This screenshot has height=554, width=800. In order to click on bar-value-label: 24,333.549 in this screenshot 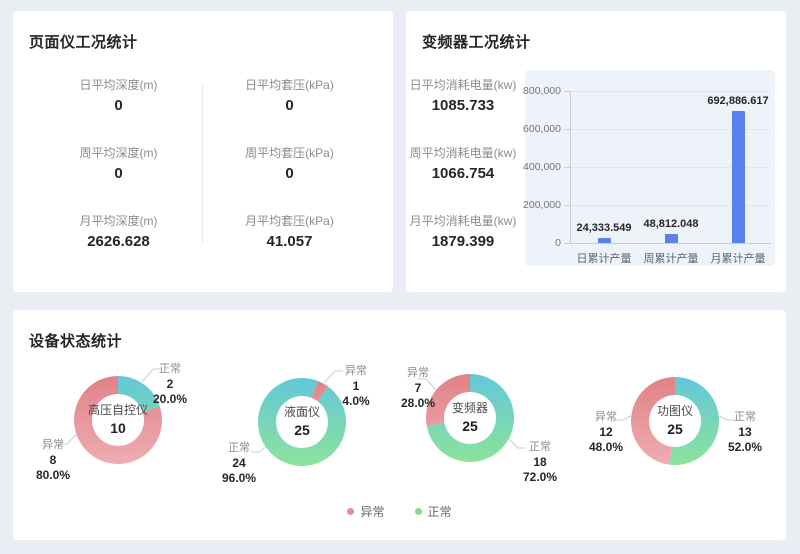, I will do `click(604, 228)`.